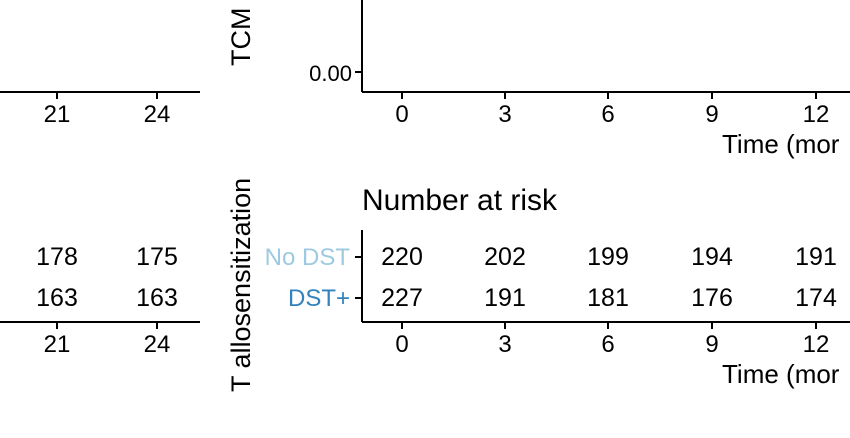  What do you see at coordinates (712, 298) in the screenshot?
I see `risk-count: 176` at bounding box center [712, 298].